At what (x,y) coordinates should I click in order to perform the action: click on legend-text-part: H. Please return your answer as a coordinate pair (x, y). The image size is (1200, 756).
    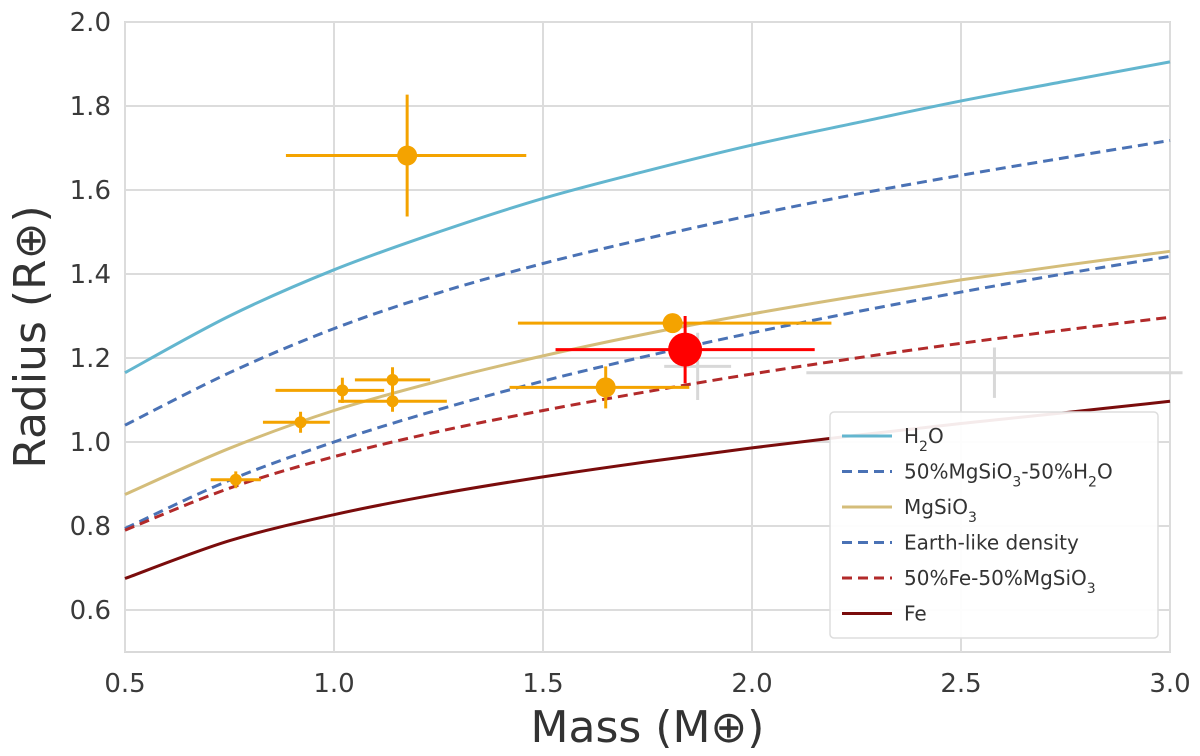
    Looking at the image, I should click on (911, 436).